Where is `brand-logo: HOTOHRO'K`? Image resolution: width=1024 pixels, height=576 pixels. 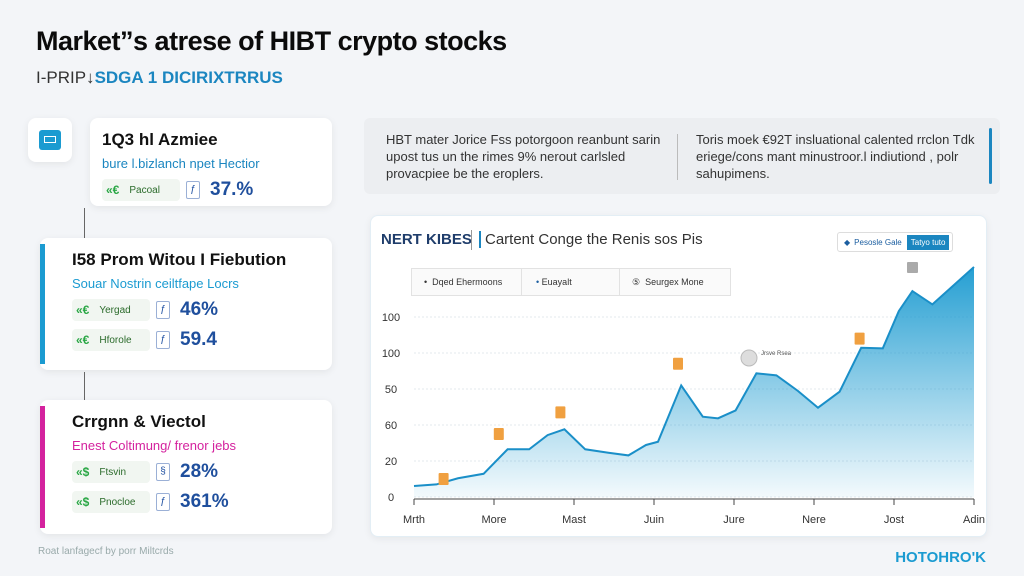
brand-logo: HOTOHRO'K is located at coordinates (940, 557).